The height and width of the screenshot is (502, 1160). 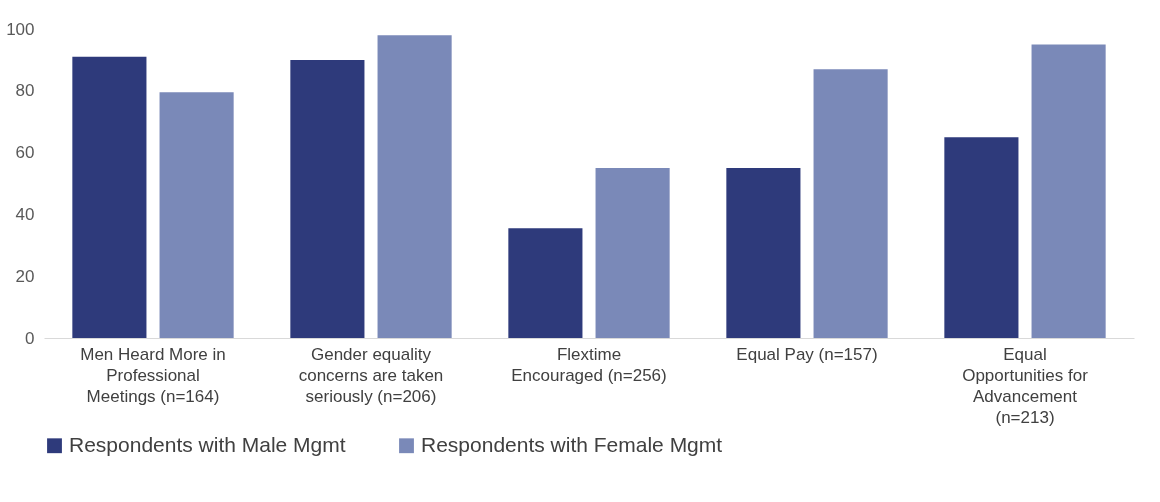 What do you see at coordinates (371, 375) in the screenshot?
I see `x-tick-label: Gender equality concerns are taken seriously (n=206)` at bounding box center [371, 375].